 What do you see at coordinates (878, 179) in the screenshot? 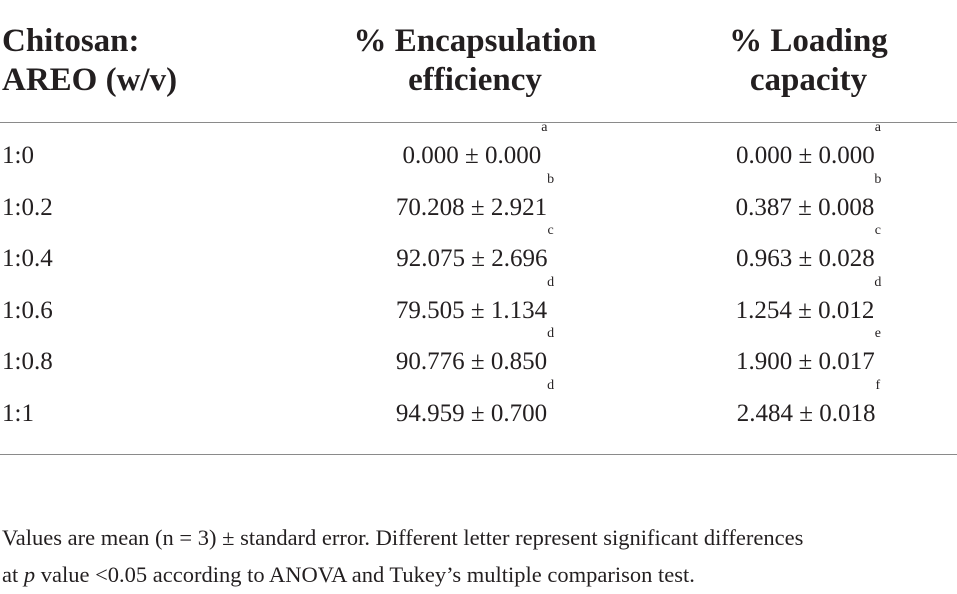
I see `lc-significance-letter: b` at bounding box center [878, 179].